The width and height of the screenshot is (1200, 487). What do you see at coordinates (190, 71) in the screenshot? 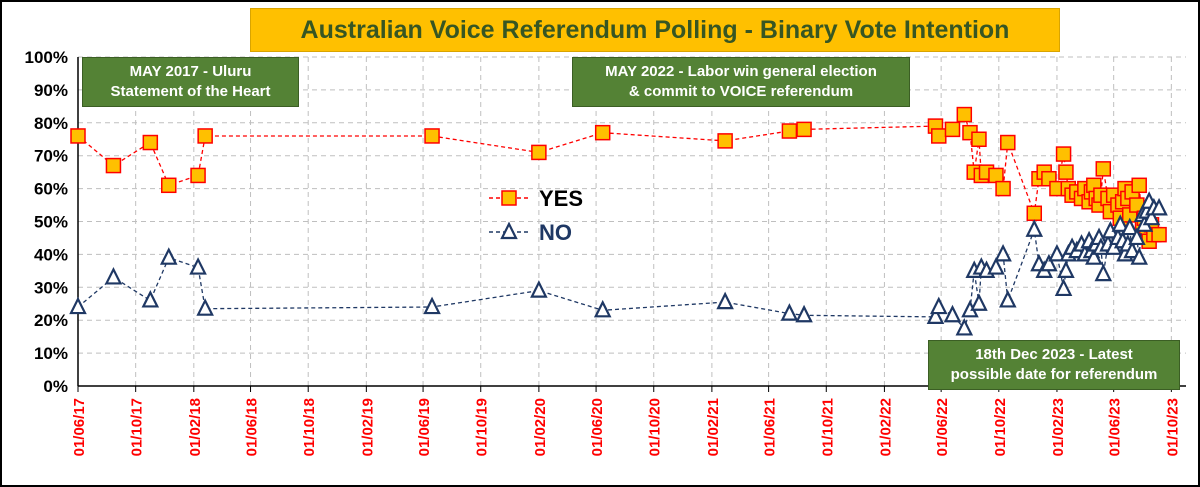
I see `annotation-uluru-line1: MAY 2017 - Uluru` at bounding box center [190, 71].